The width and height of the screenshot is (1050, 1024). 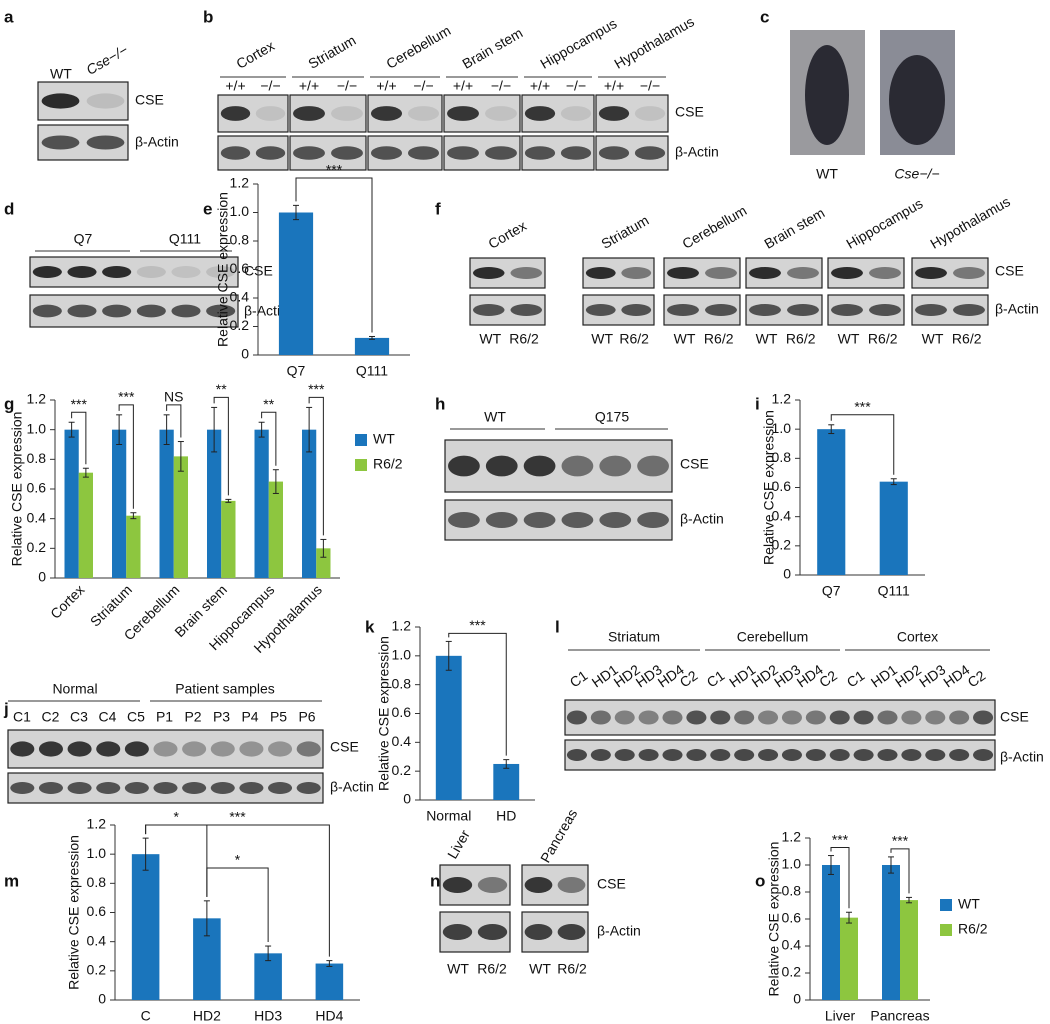 I want to click on panel-letter: c, so click(x=764, y=16).